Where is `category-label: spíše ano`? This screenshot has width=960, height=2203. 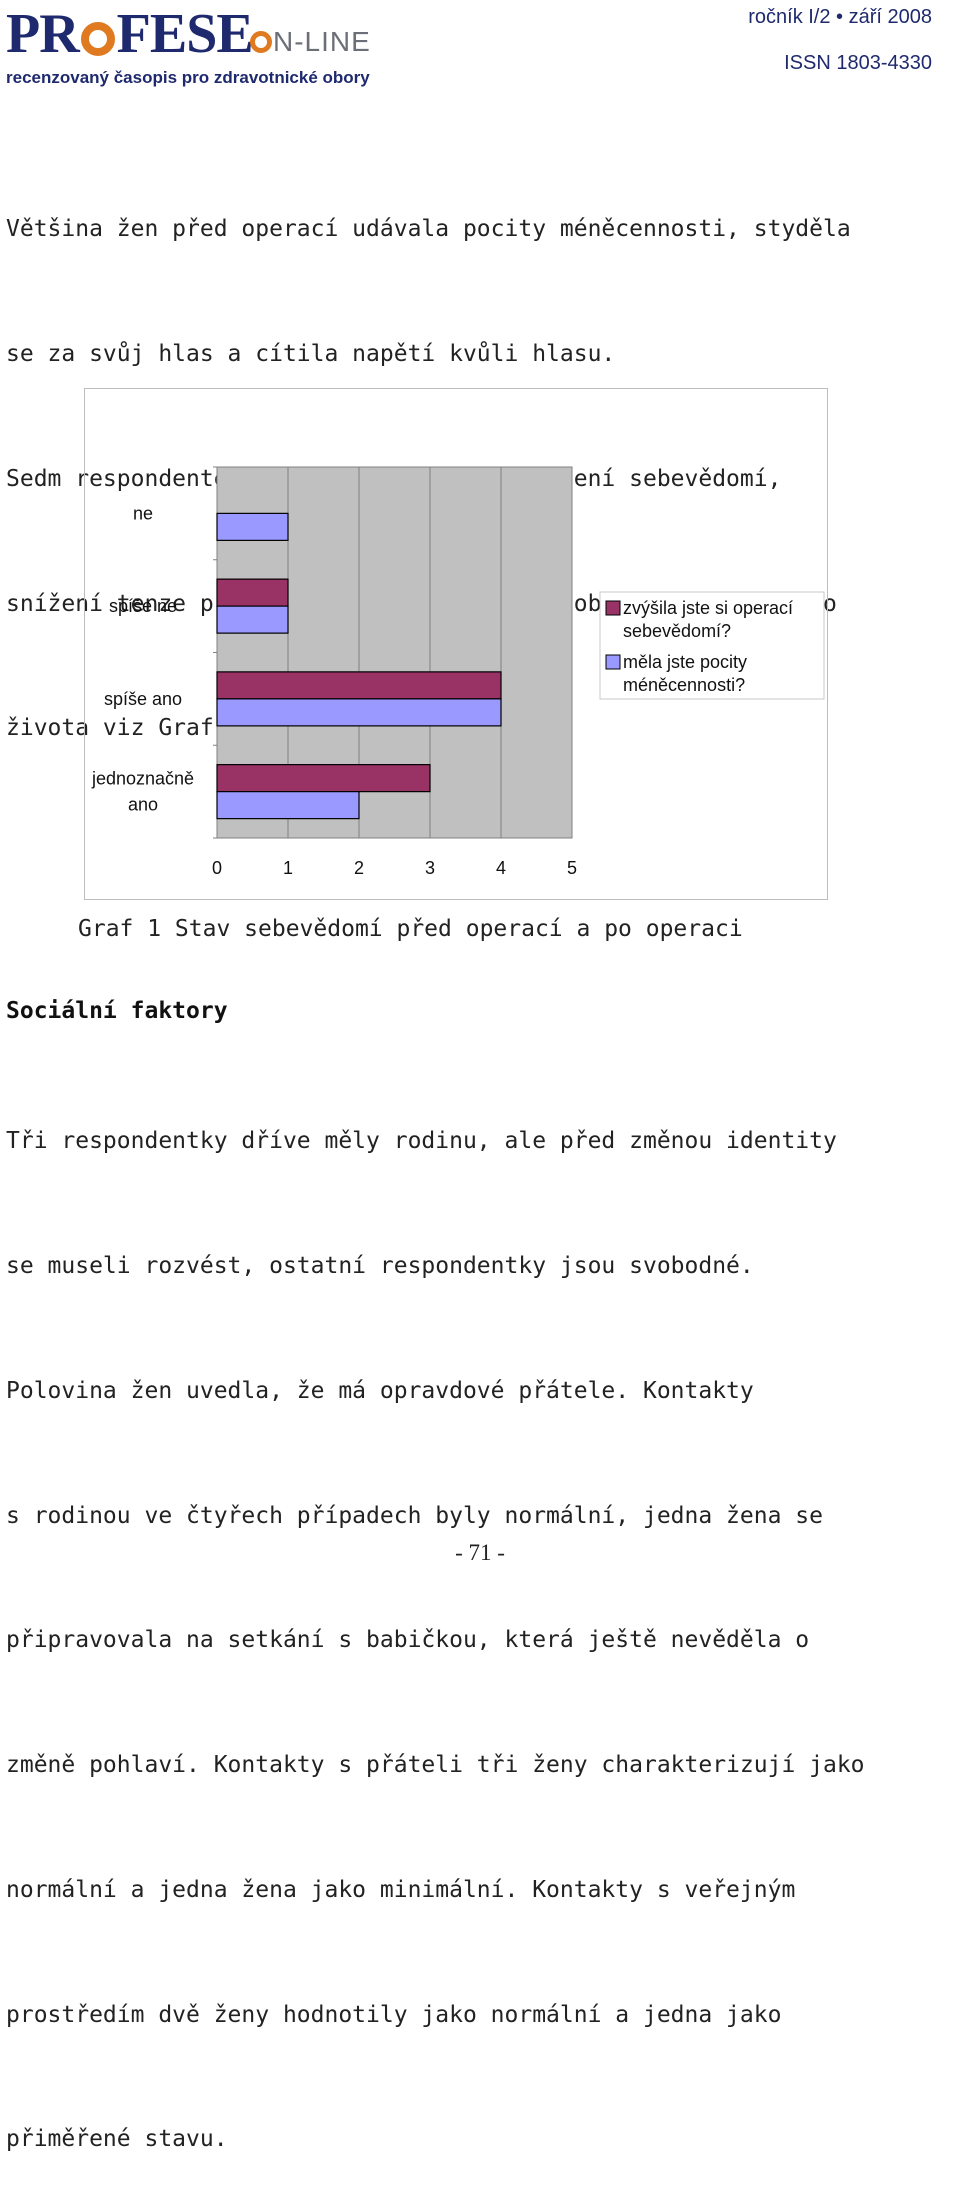
category-label: spíše ano is located at coordinates (143, 699).